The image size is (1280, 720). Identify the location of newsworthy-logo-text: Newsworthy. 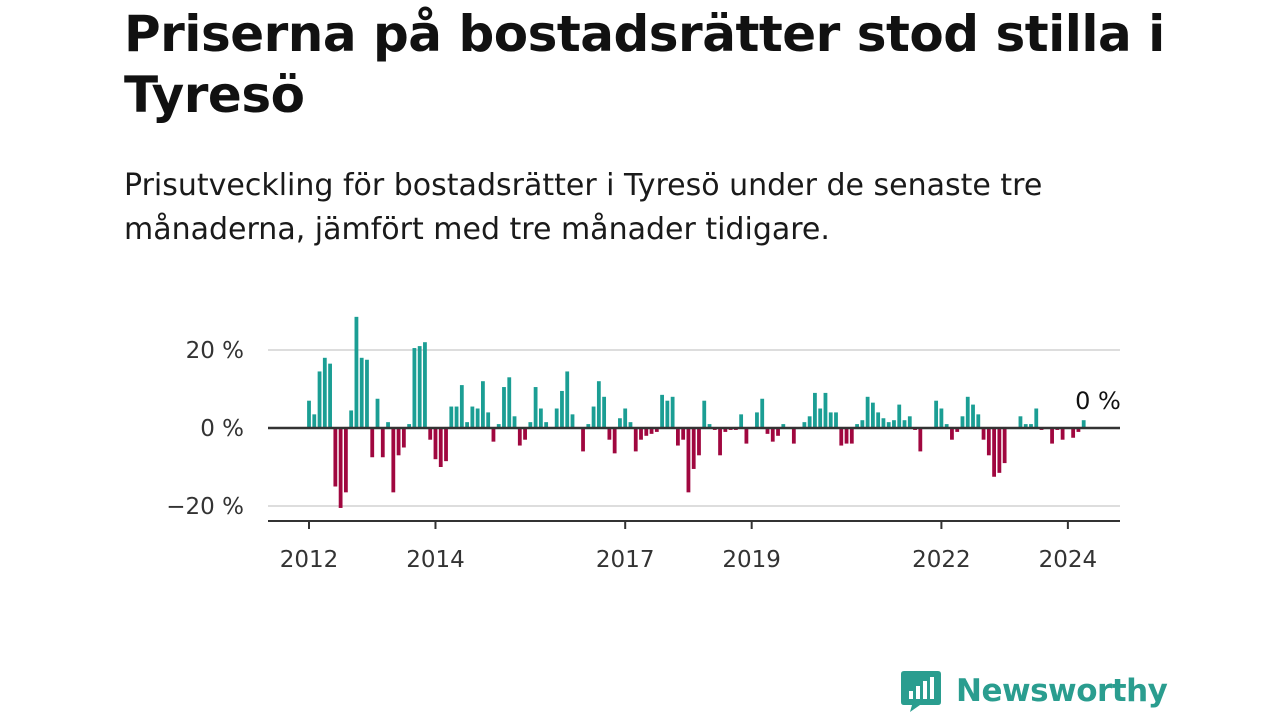
(1062, 691).